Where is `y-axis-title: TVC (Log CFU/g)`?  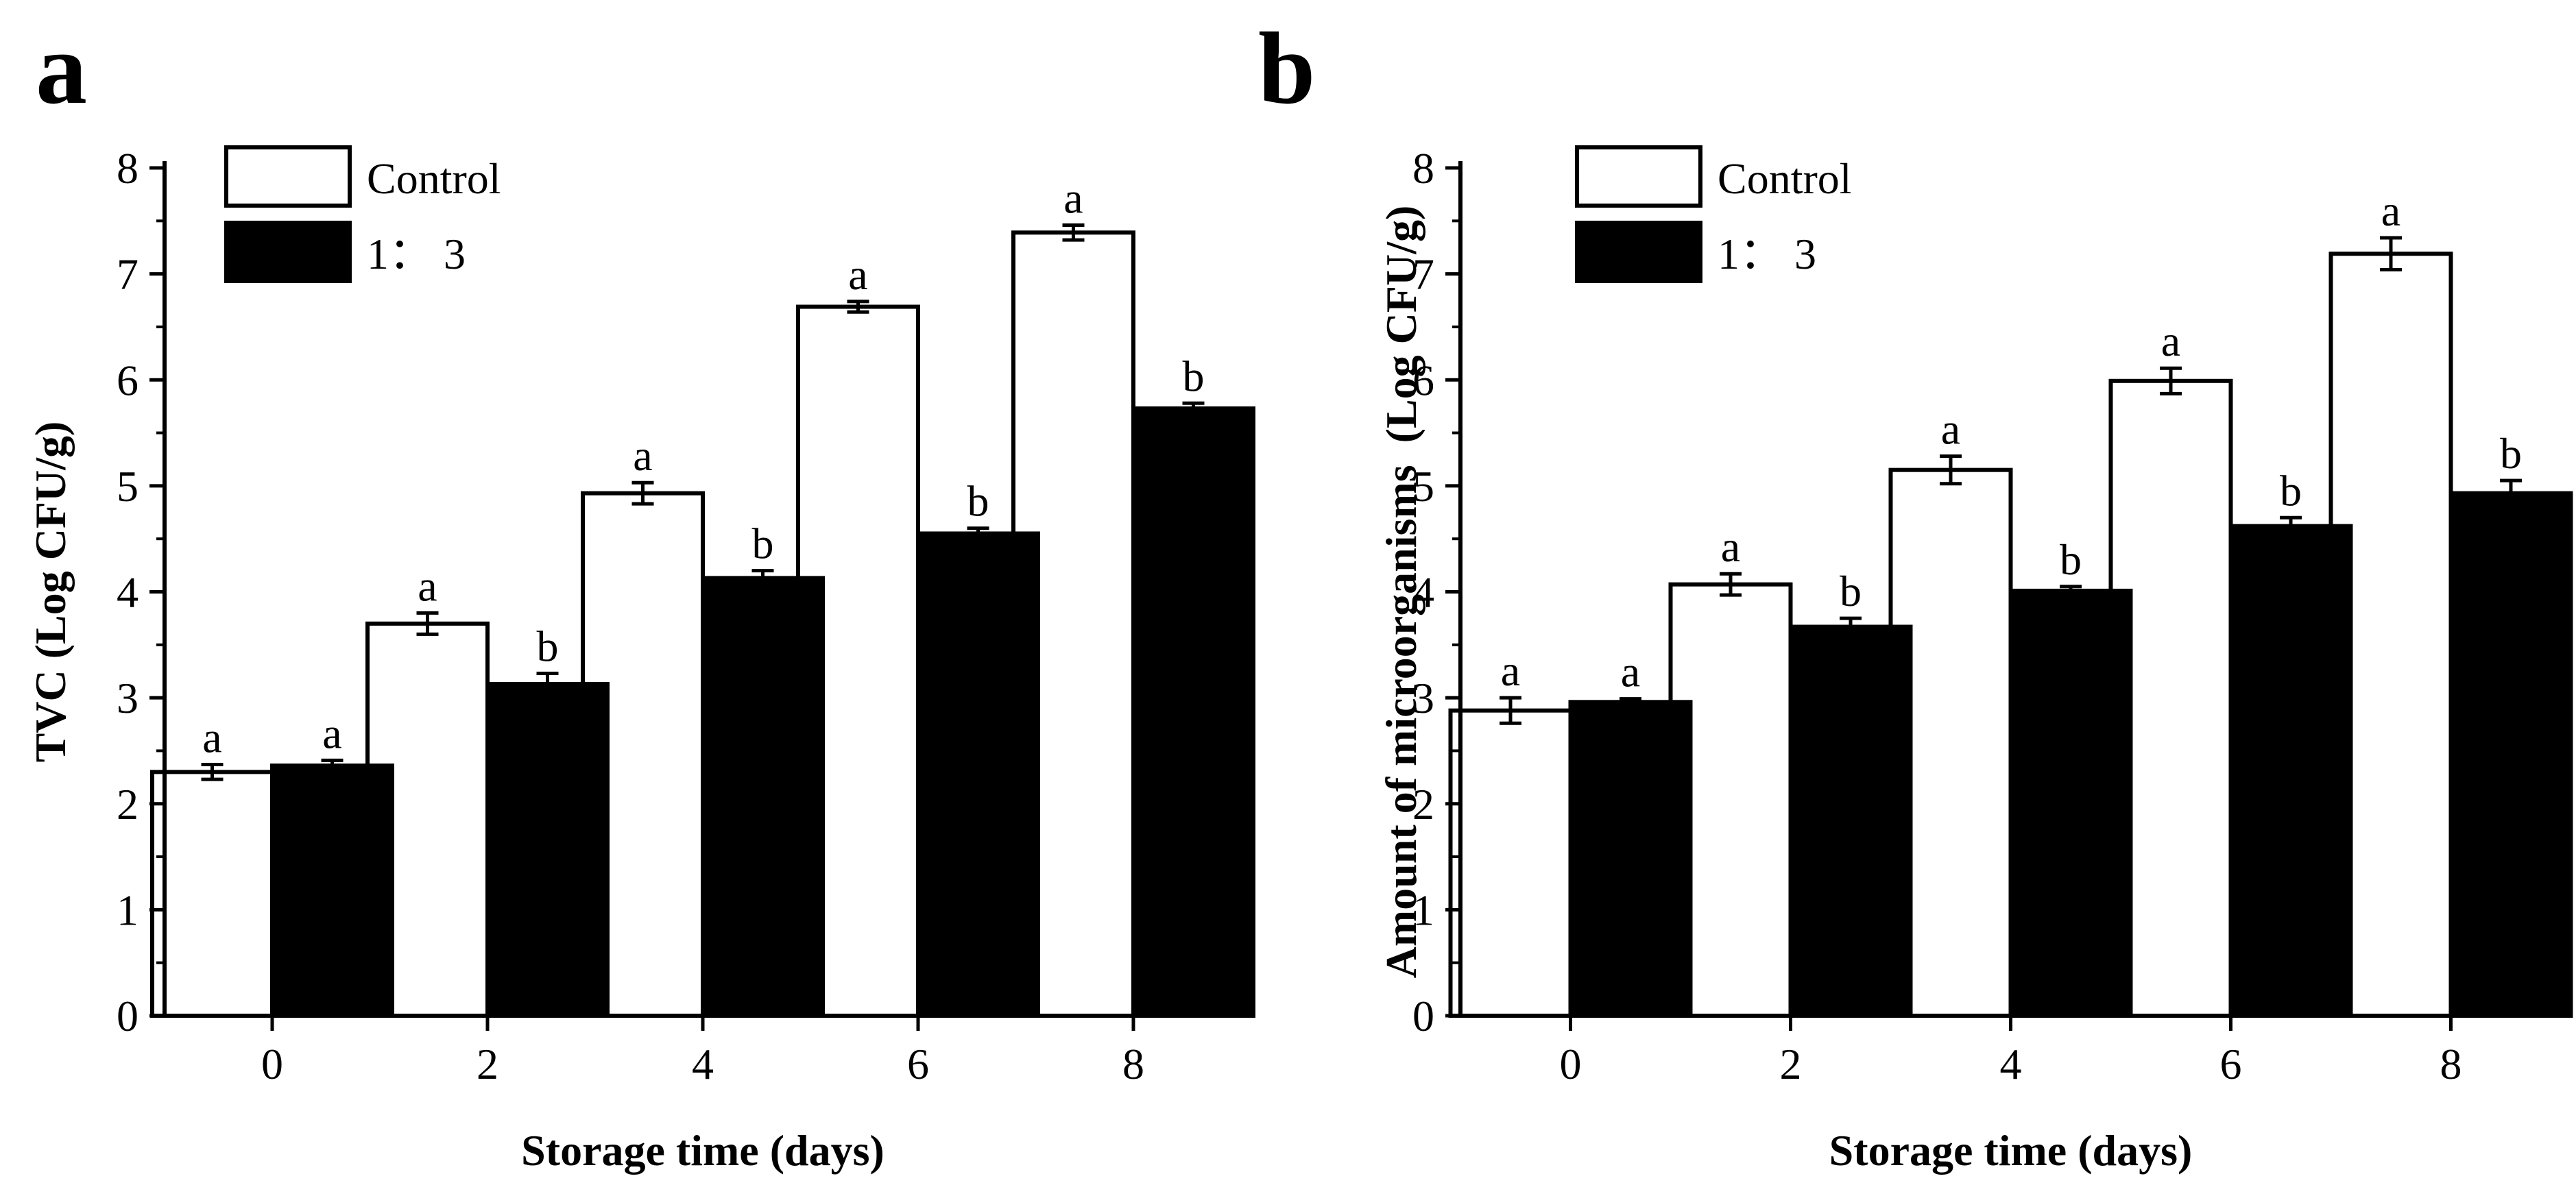 y-axis-title: TVC (Log CFU/g) is located at coordinates (51, 592).